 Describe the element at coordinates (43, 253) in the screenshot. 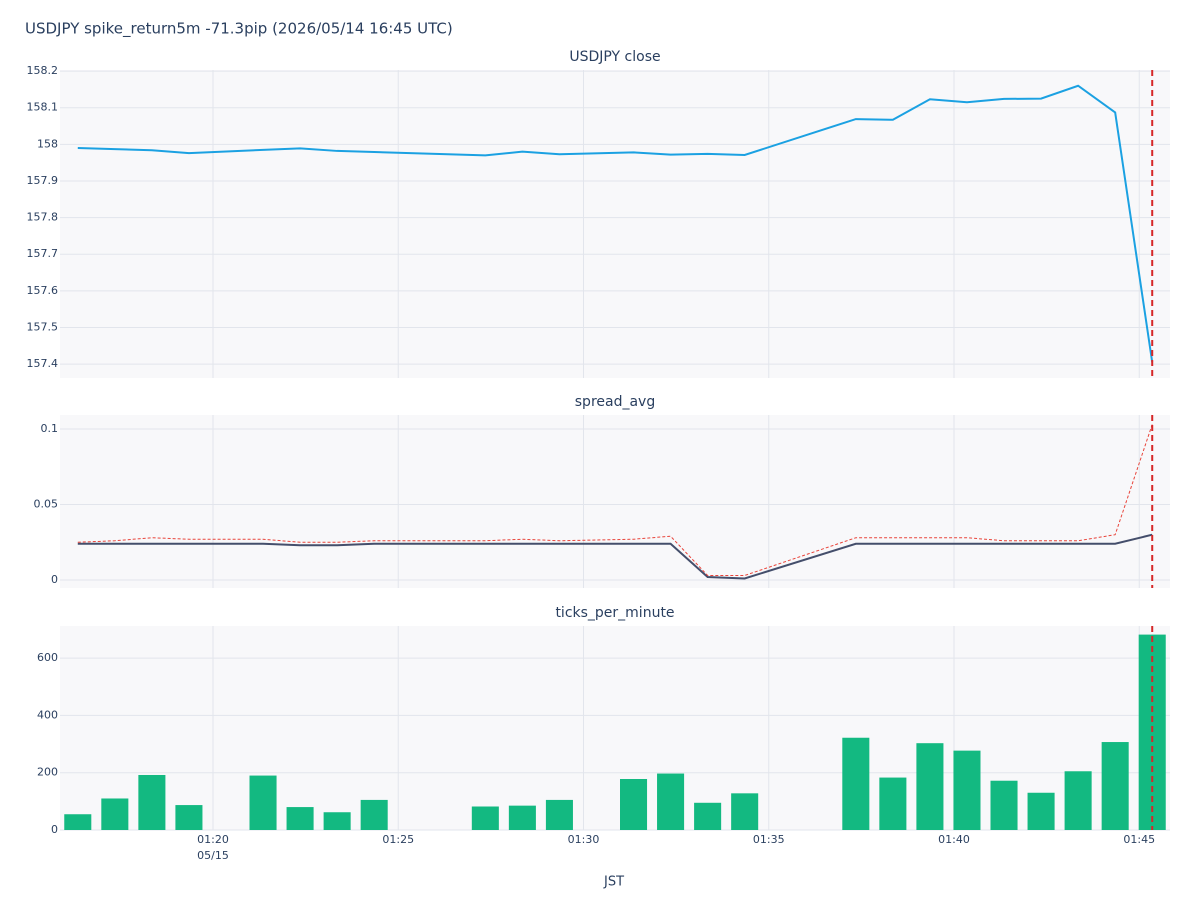

I see `y-tick-label: 157.7` at that location.